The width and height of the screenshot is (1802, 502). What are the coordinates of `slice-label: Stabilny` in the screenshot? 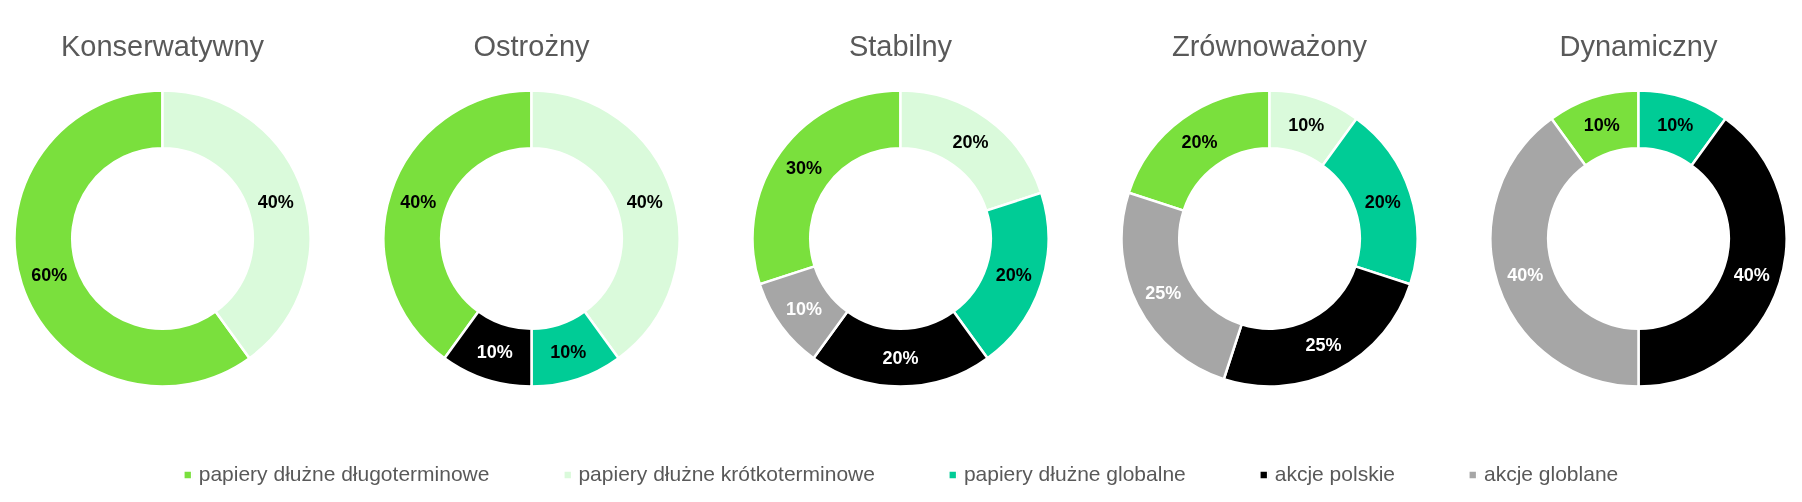 It's located at (900, 45).